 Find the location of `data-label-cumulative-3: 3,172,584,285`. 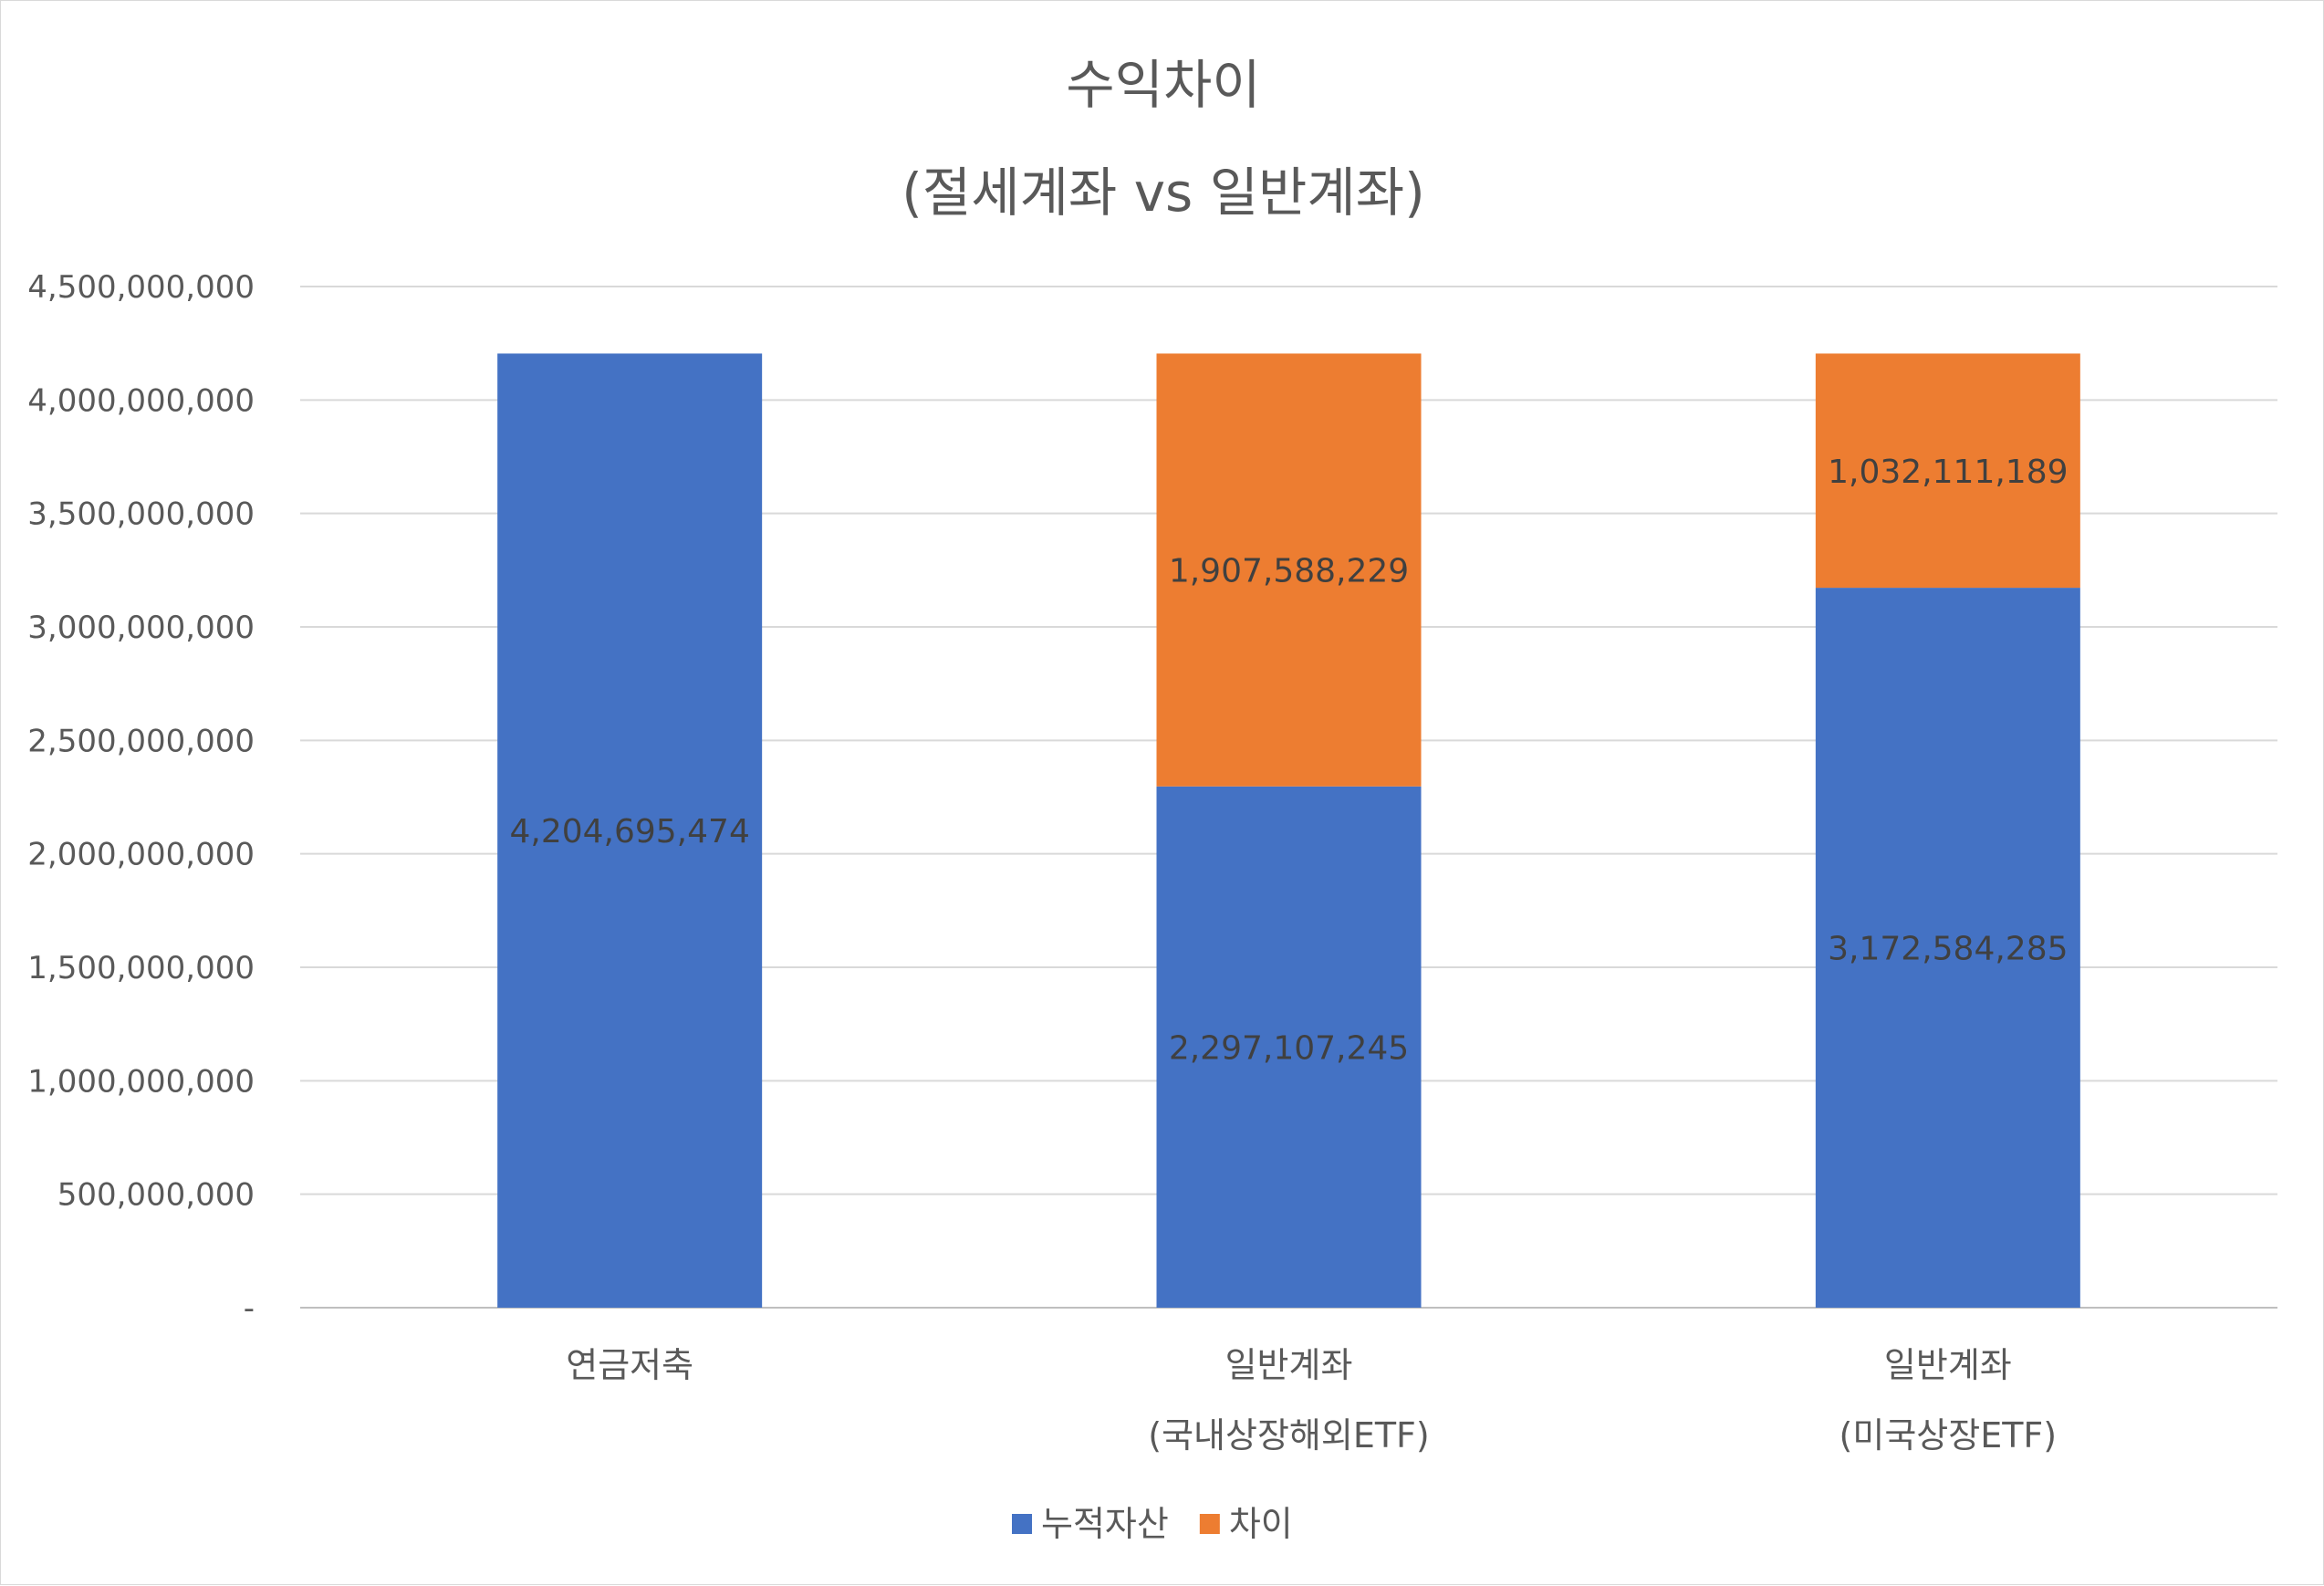

data-label-cumulative-3: 3,172,584,285 is located at coordinates (1948, 949).